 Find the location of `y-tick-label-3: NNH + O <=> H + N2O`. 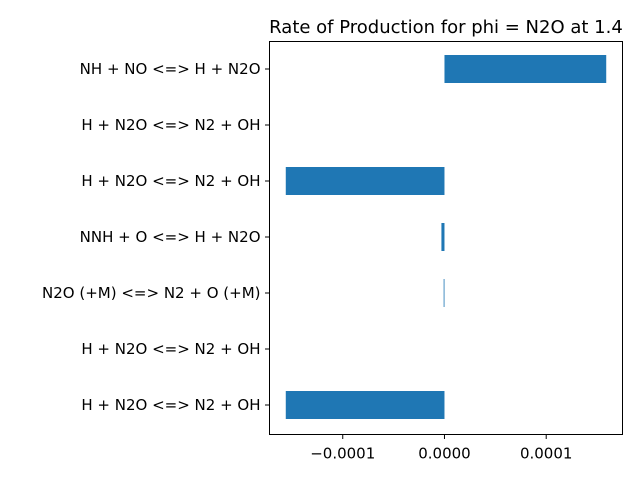

y-tick-label-3: NNH + O <=> H + N2O is located at coordinates (170, 237).